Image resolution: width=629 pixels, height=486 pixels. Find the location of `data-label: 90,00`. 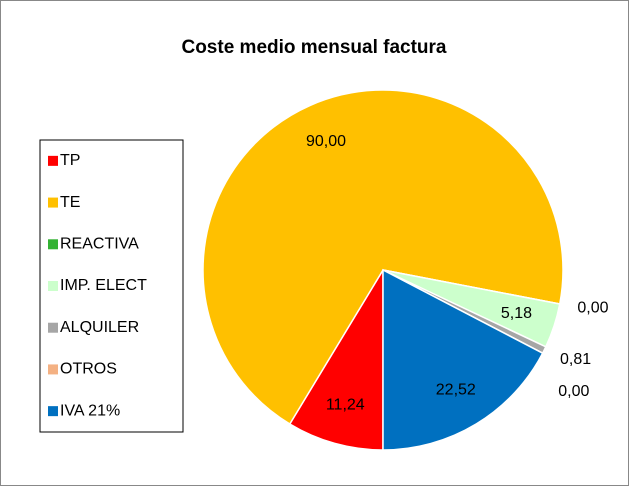

data-label: 90,00 is located at coordinates (326, 141).